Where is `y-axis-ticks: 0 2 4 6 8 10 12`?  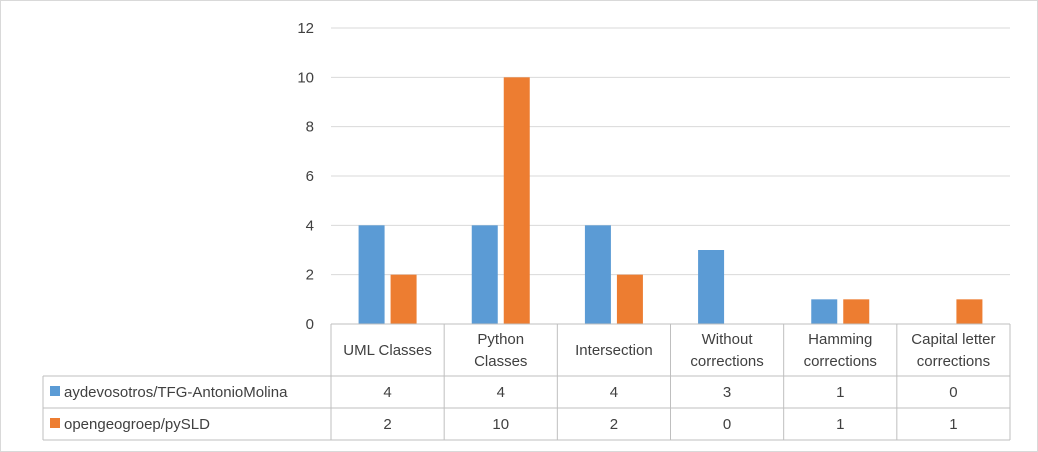
y-axis-ticks: 0 2 4 6 8 10 12 is located at coordinates (305, 176).